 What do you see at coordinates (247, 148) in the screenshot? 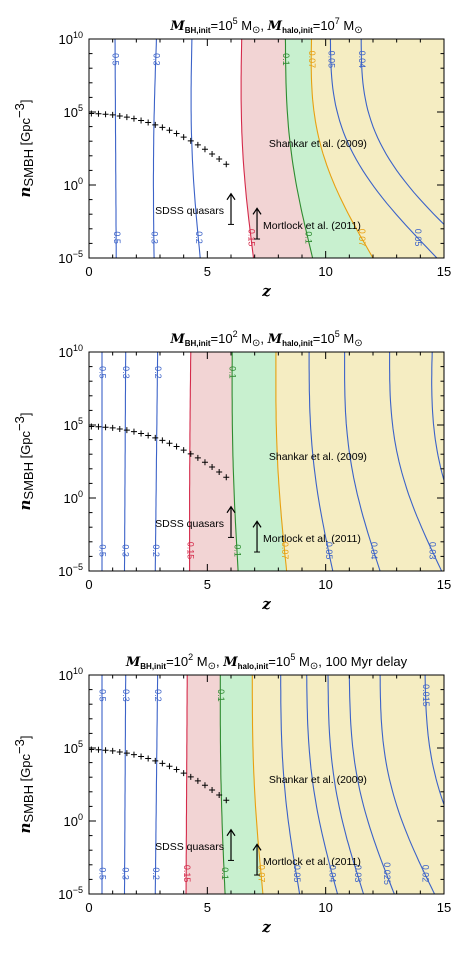
I see `contour-line-0.15` at bounding box center [247, 148].